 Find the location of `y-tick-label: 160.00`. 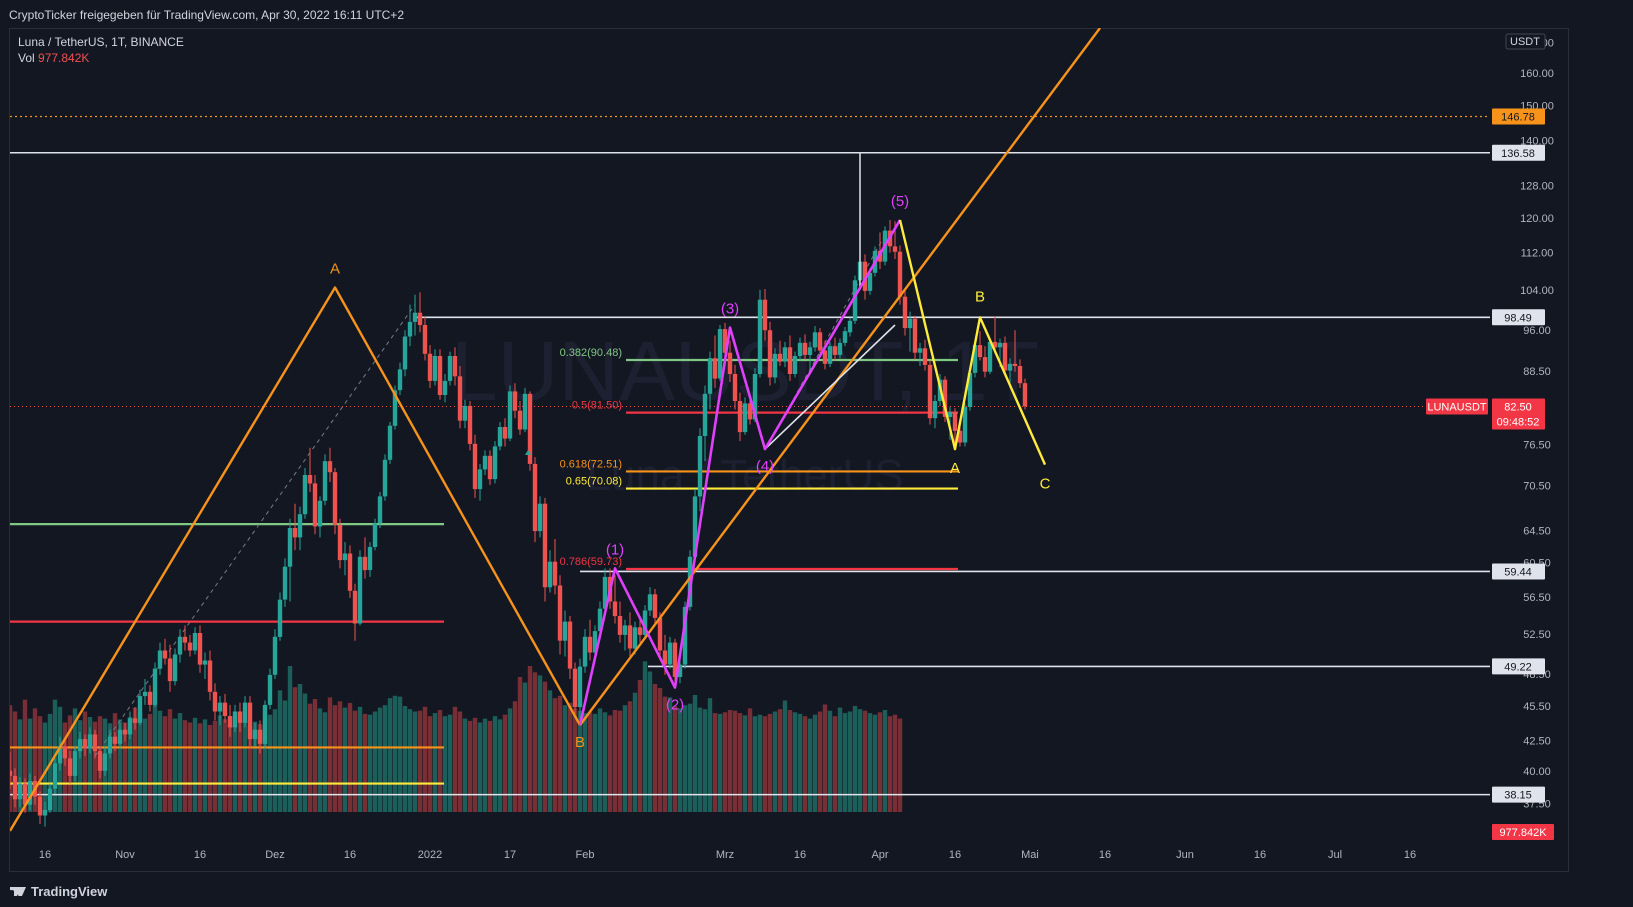

y-tick-label: 160.00 is located at coordinates (1537, 74).